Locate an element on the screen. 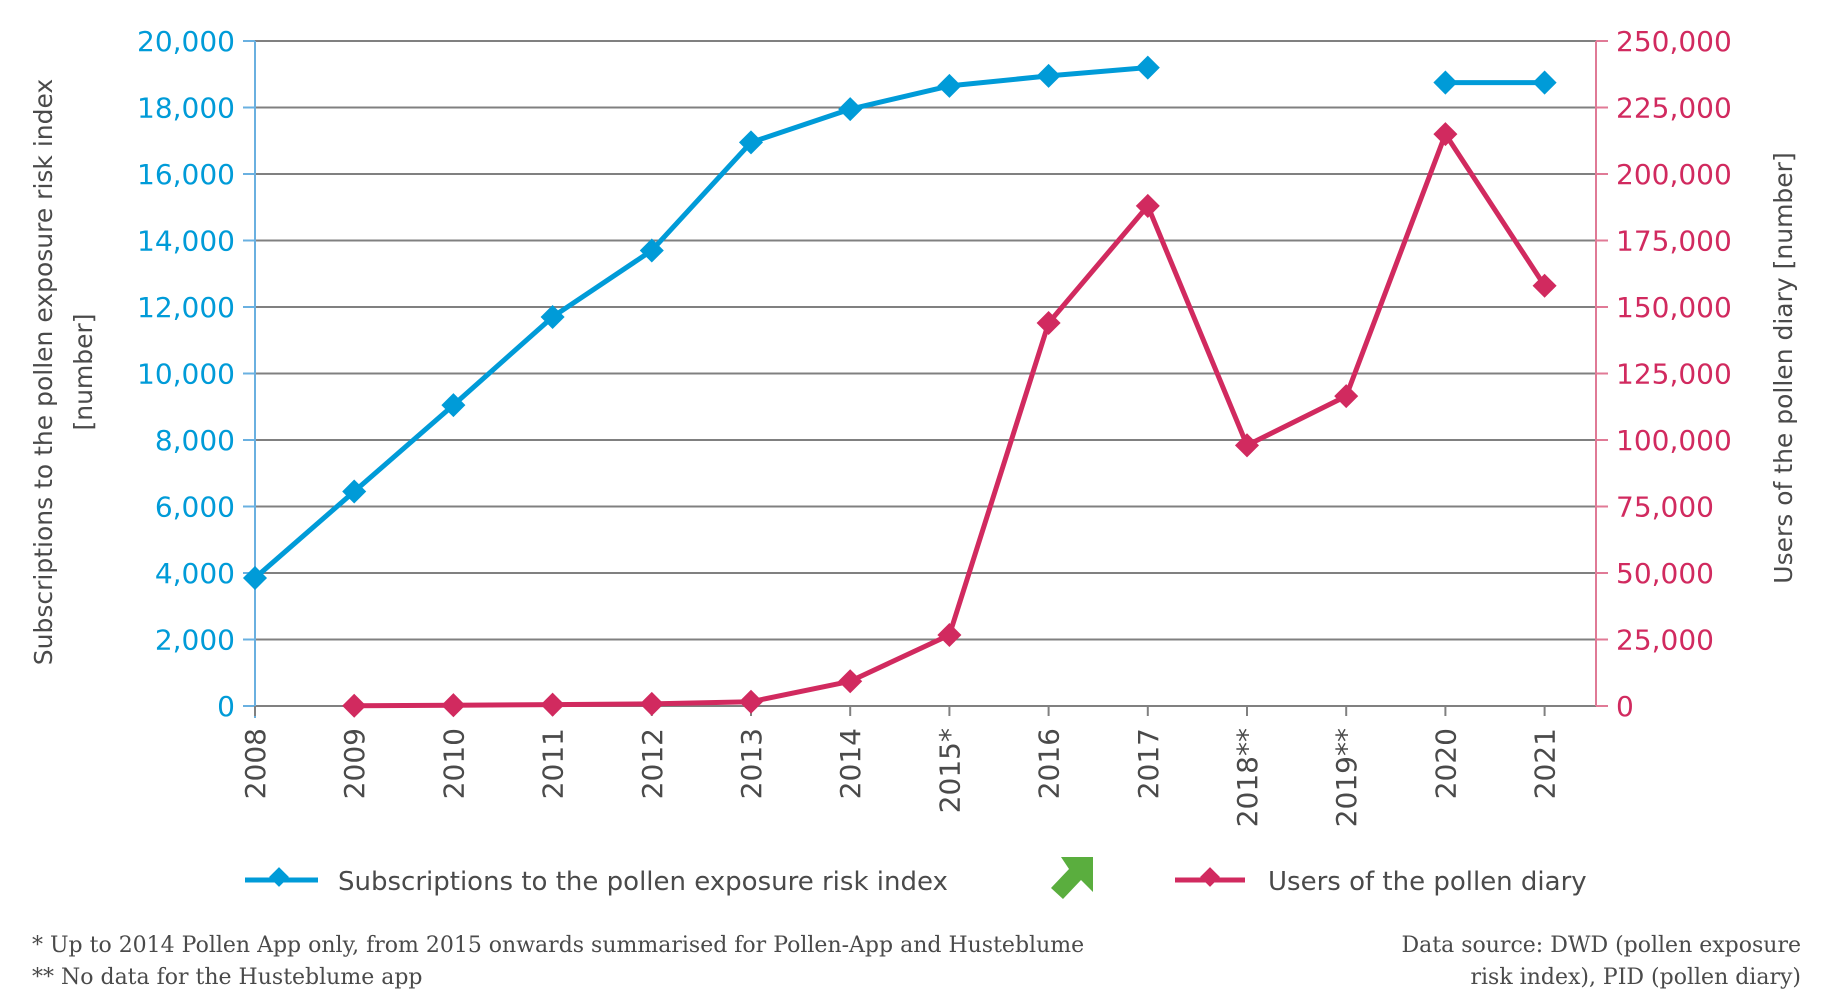 This screenshot has height=1004, width=1831. x-tick-label: 2013 is located at coordinates (751, 763).